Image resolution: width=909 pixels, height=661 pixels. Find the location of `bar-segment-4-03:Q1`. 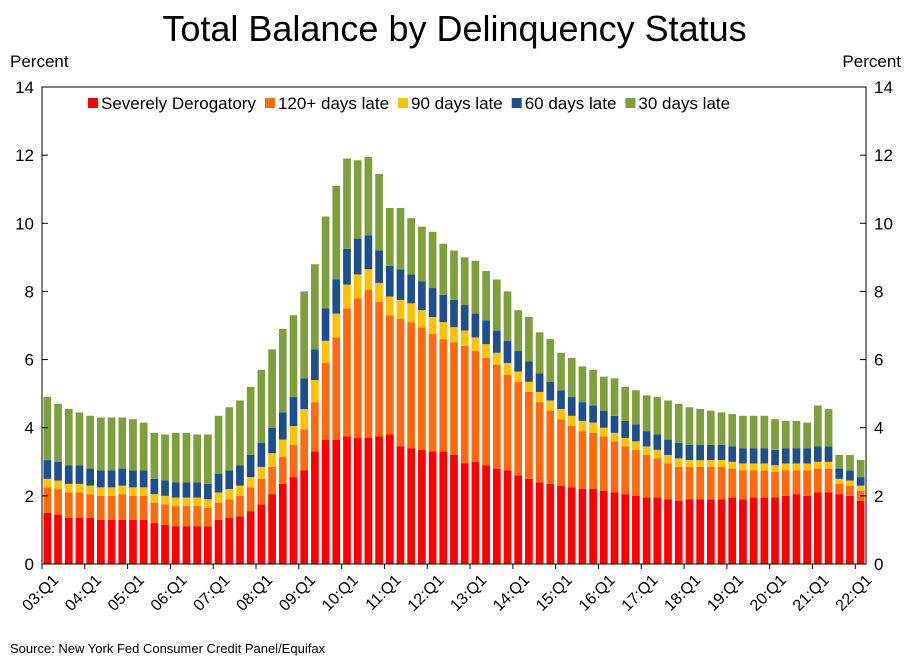

bar-segment-4-03:Q1 is located at coordinates (47, 469).